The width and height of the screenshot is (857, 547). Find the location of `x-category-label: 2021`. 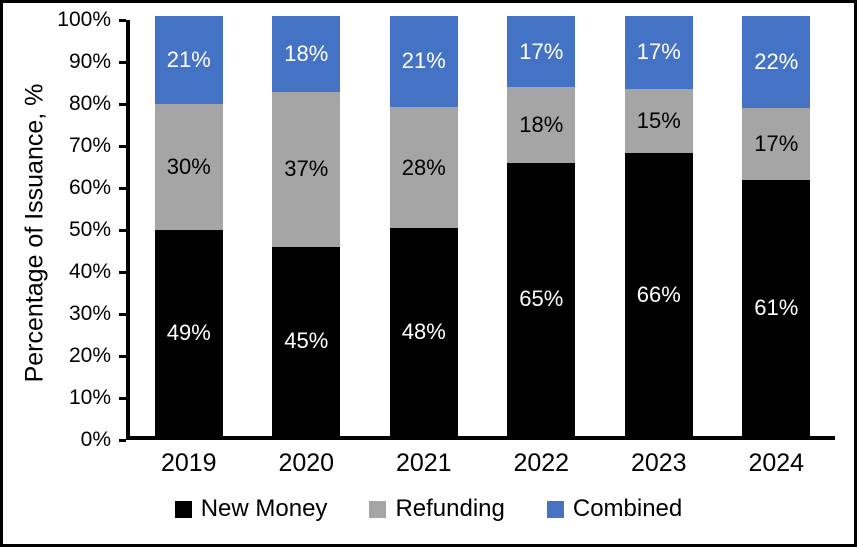

x-category-label: 2021 is located at coordinates (423, 463).